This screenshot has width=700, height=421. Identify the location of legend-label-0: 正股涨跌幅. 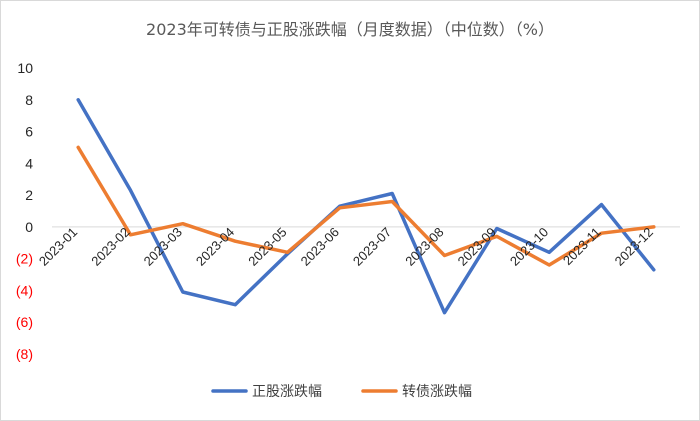
(287, 392).